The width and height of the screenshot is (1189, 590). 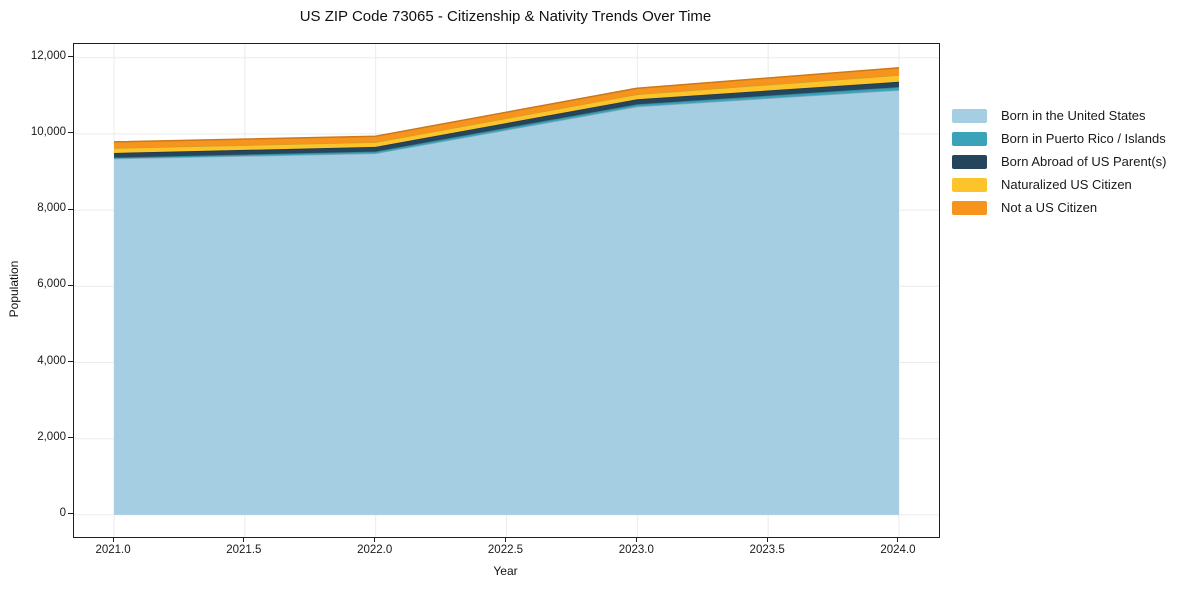 I want to click on legend-label: Born in Puerto Rico / Islands, so click(x=1083, y=139).